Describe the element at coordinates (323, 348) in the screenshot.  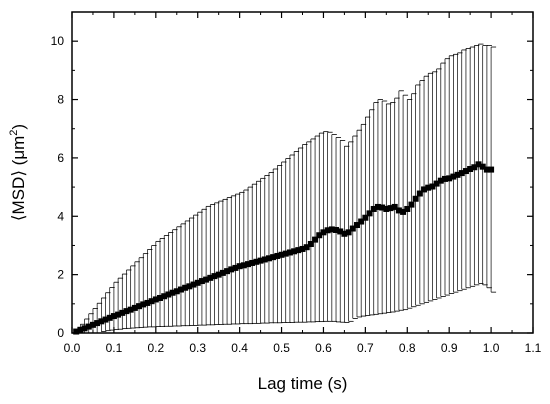
I see `x-tick-label: 0.6` at that location.